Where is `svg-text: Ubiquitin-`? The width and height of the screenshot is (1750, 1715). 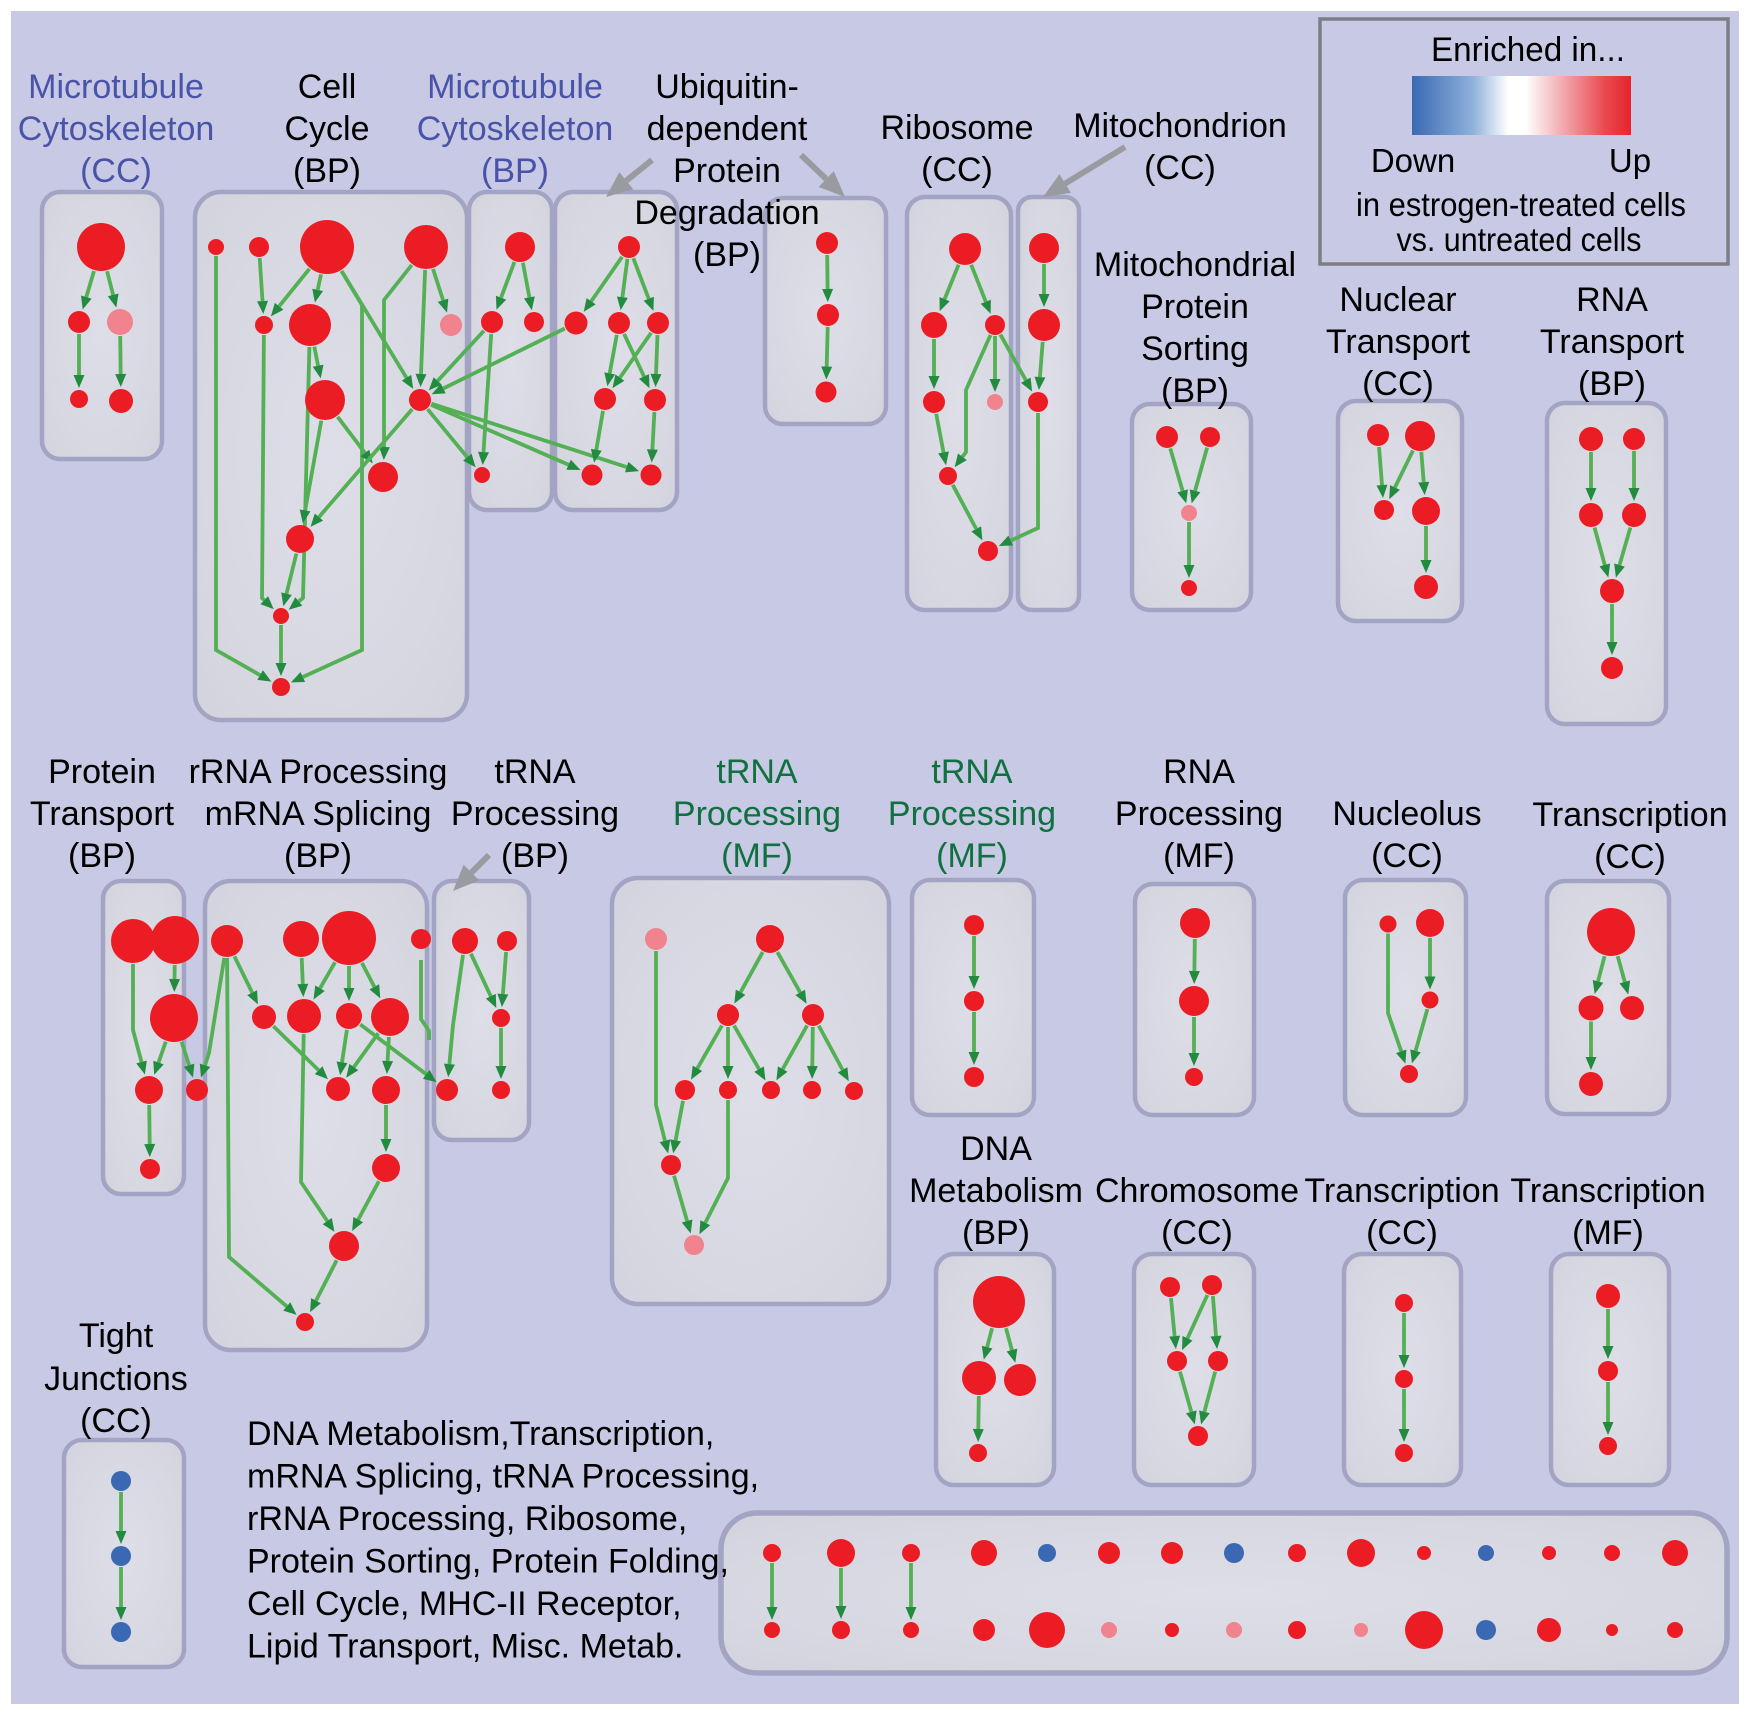 svg-text: Ubiquitin- is located at coordinates (727, 87).